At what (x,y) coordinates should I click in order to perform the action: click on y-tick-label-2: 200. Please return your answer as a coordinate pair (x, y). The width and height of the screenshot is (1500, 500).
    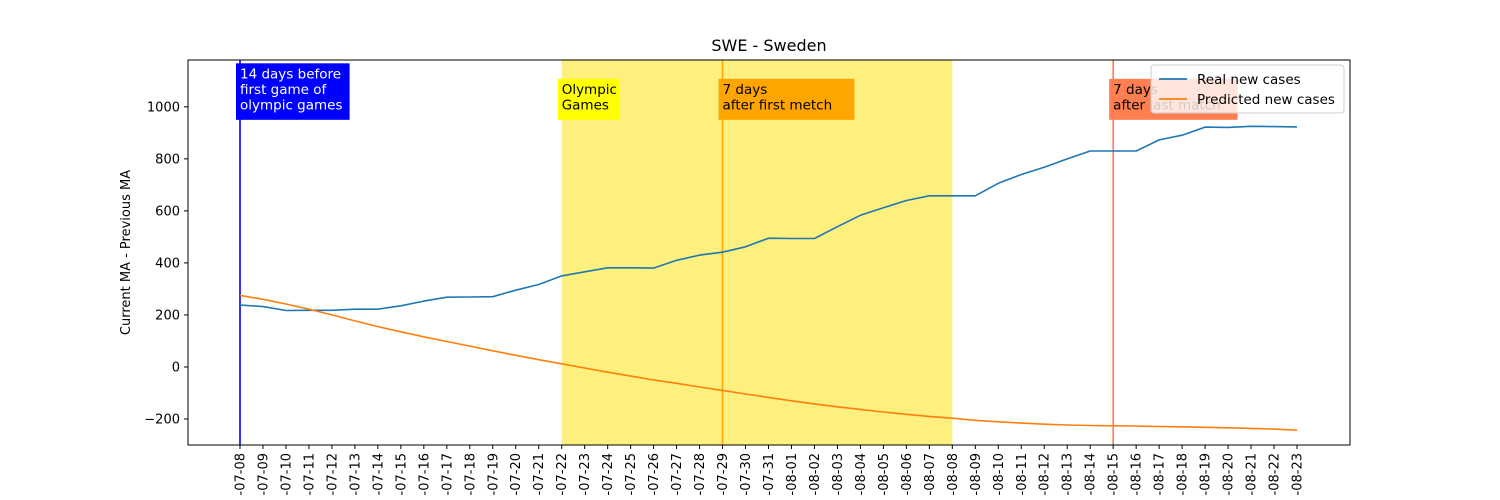
    Looking at the image, I should click on (167, 315).